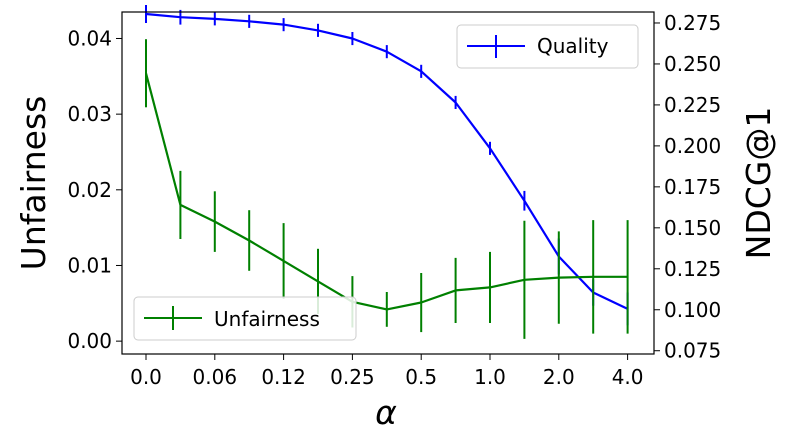 The image size is (789, 445). What do you see at coordinates (89, 341) in the screenshot?
I see `y-left-tick-label: 0.00` at bounding box center [89, 341].